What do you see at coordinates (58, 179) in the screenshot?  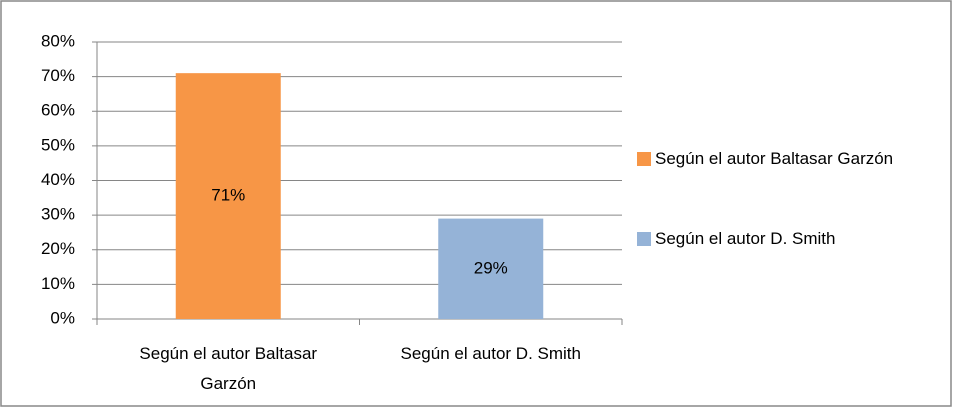 I see `y-tick-label: 40%` at bounding box center [58, 179].